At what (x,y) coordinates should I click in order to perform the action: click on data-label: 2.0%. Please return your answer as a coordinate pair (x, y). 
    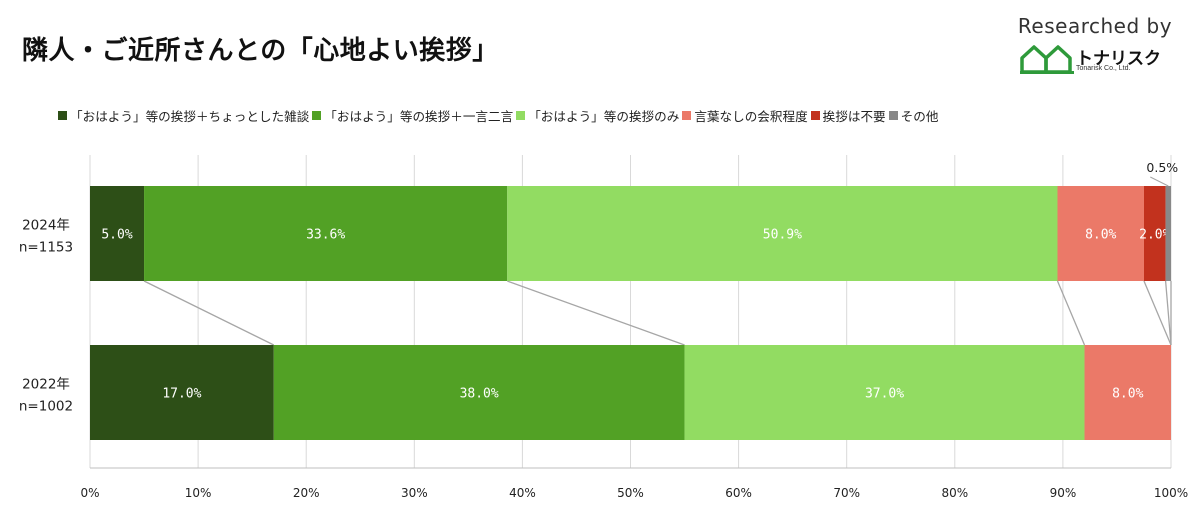
    Looking at the image, I should click on (1154, 235).